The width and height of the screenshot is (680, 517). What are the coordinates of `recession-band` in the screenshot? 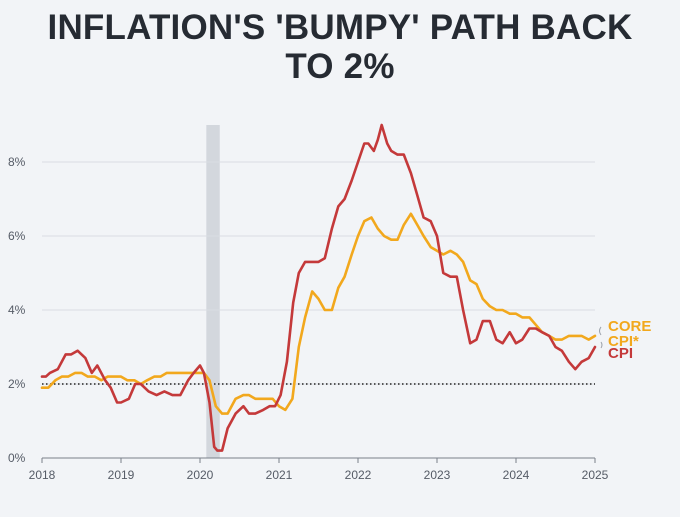 It's located at (213, 291).